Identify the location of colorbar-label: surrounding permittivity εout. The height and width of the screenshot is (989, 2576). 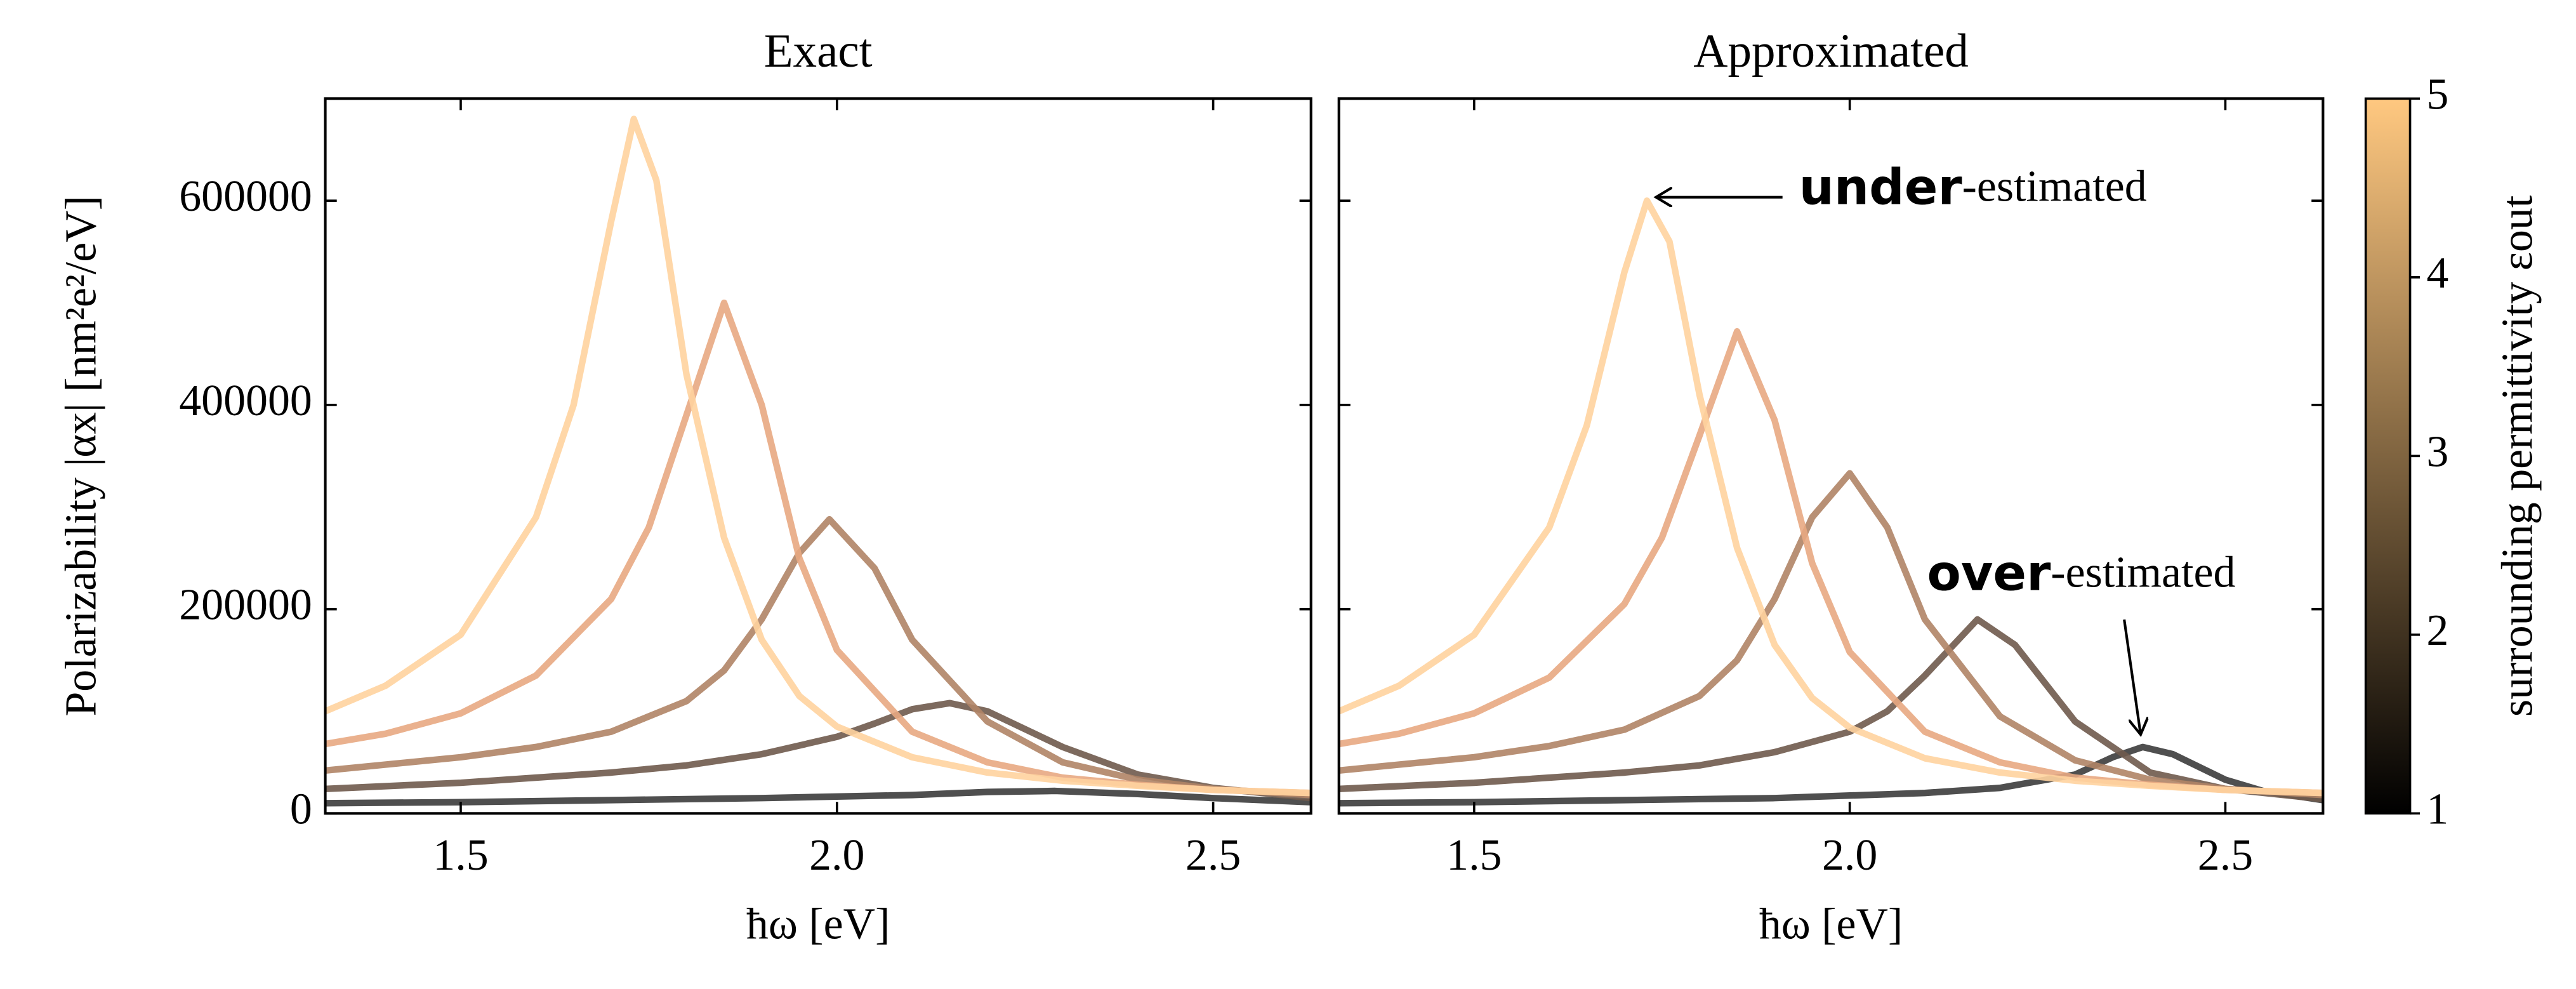
(2517, 456).